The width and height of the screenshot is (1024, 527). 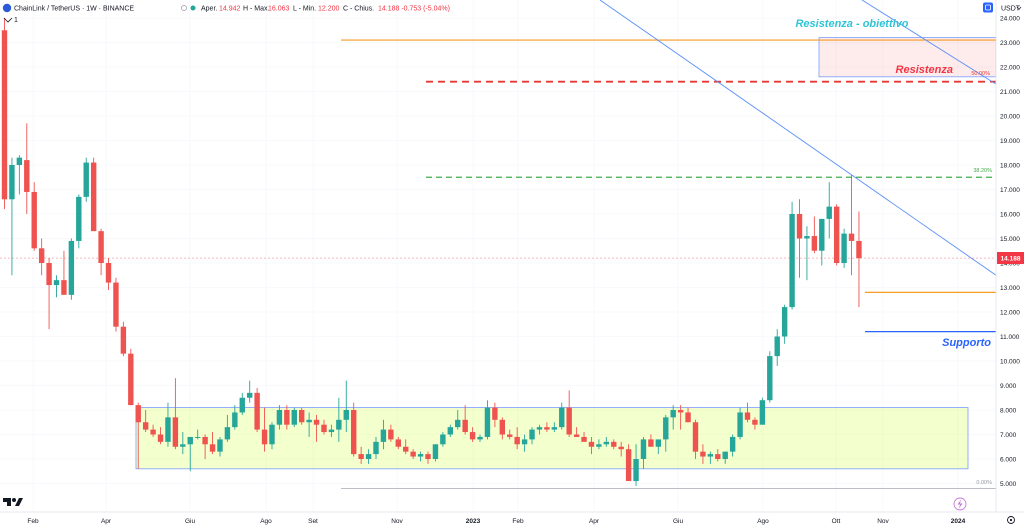 What do you see at coordinates (1011, 520) in the screenshot?
I see `gear-icon` at bounding box center [1011, 520].